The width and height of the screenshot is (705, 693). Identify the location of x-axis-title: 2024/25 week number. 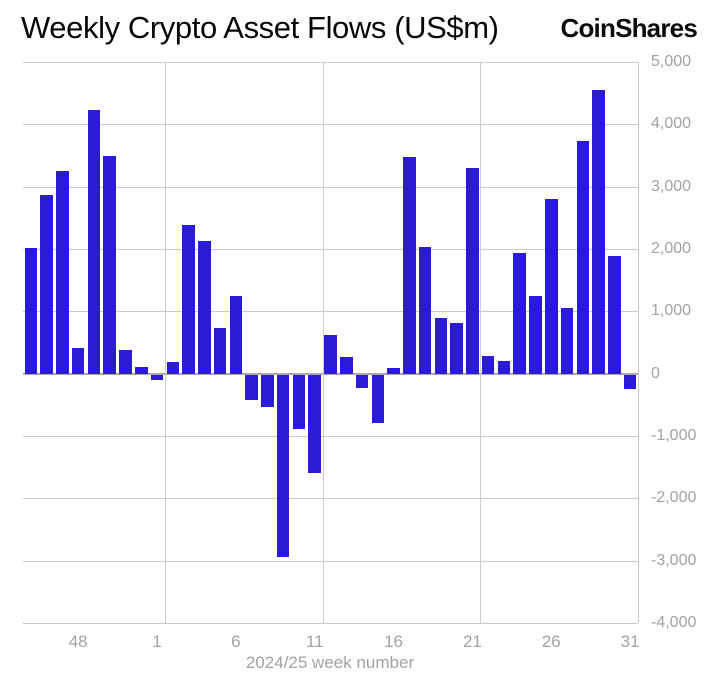
(330, 662).